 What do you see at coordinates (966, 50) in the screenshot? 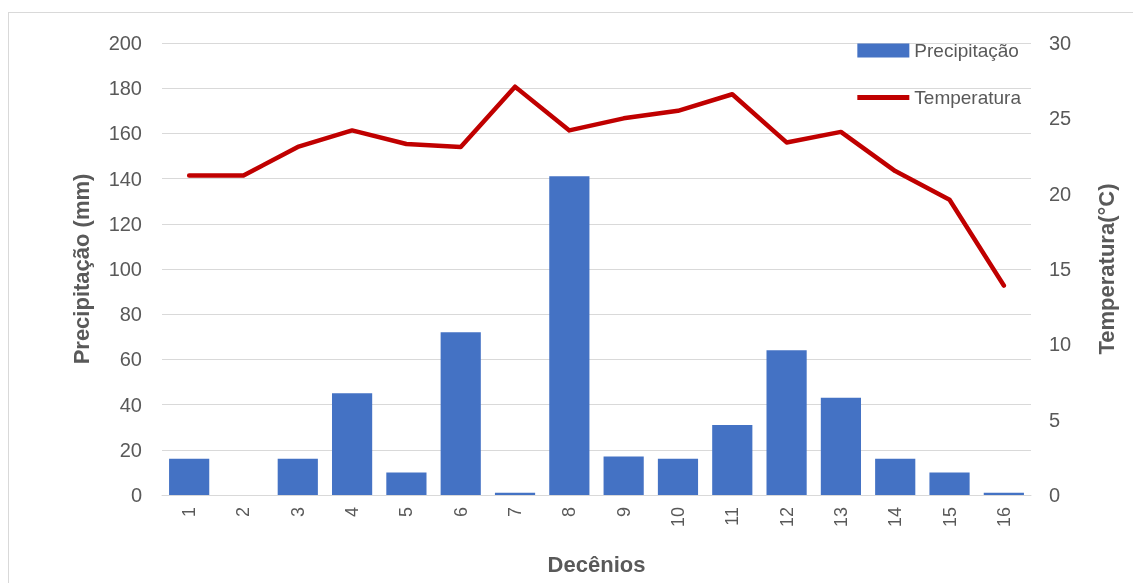
I see `legend-label: Precipitação` at bounding box center [966, 50].